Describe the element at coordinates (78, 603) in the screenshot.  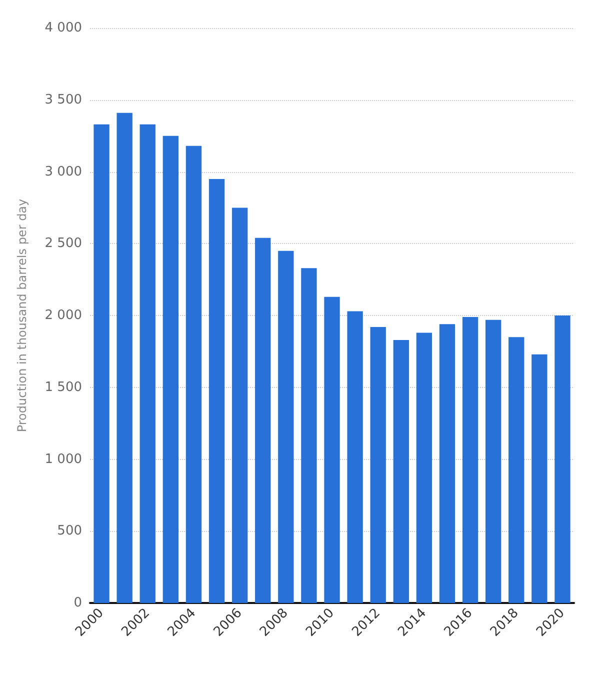
I see `y-tick-label: 0` at that location.